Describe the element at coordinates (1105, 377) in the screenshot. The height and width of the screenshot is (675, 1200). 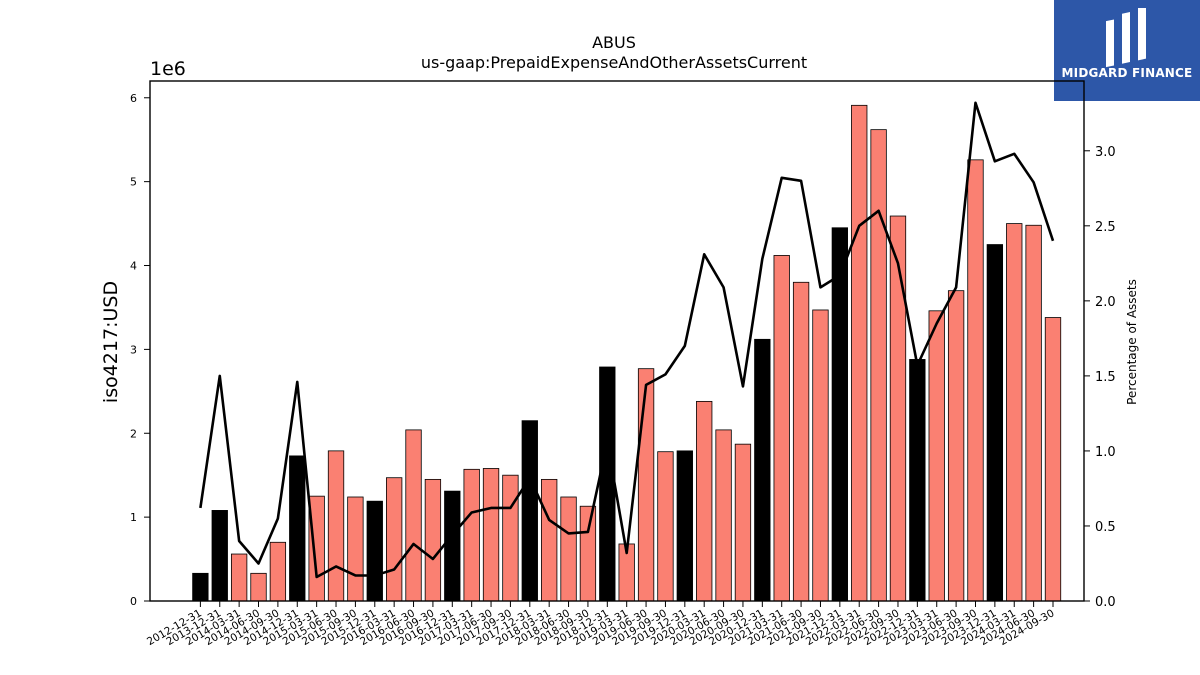
I see `y2-tick-label: 1.5` at that location.